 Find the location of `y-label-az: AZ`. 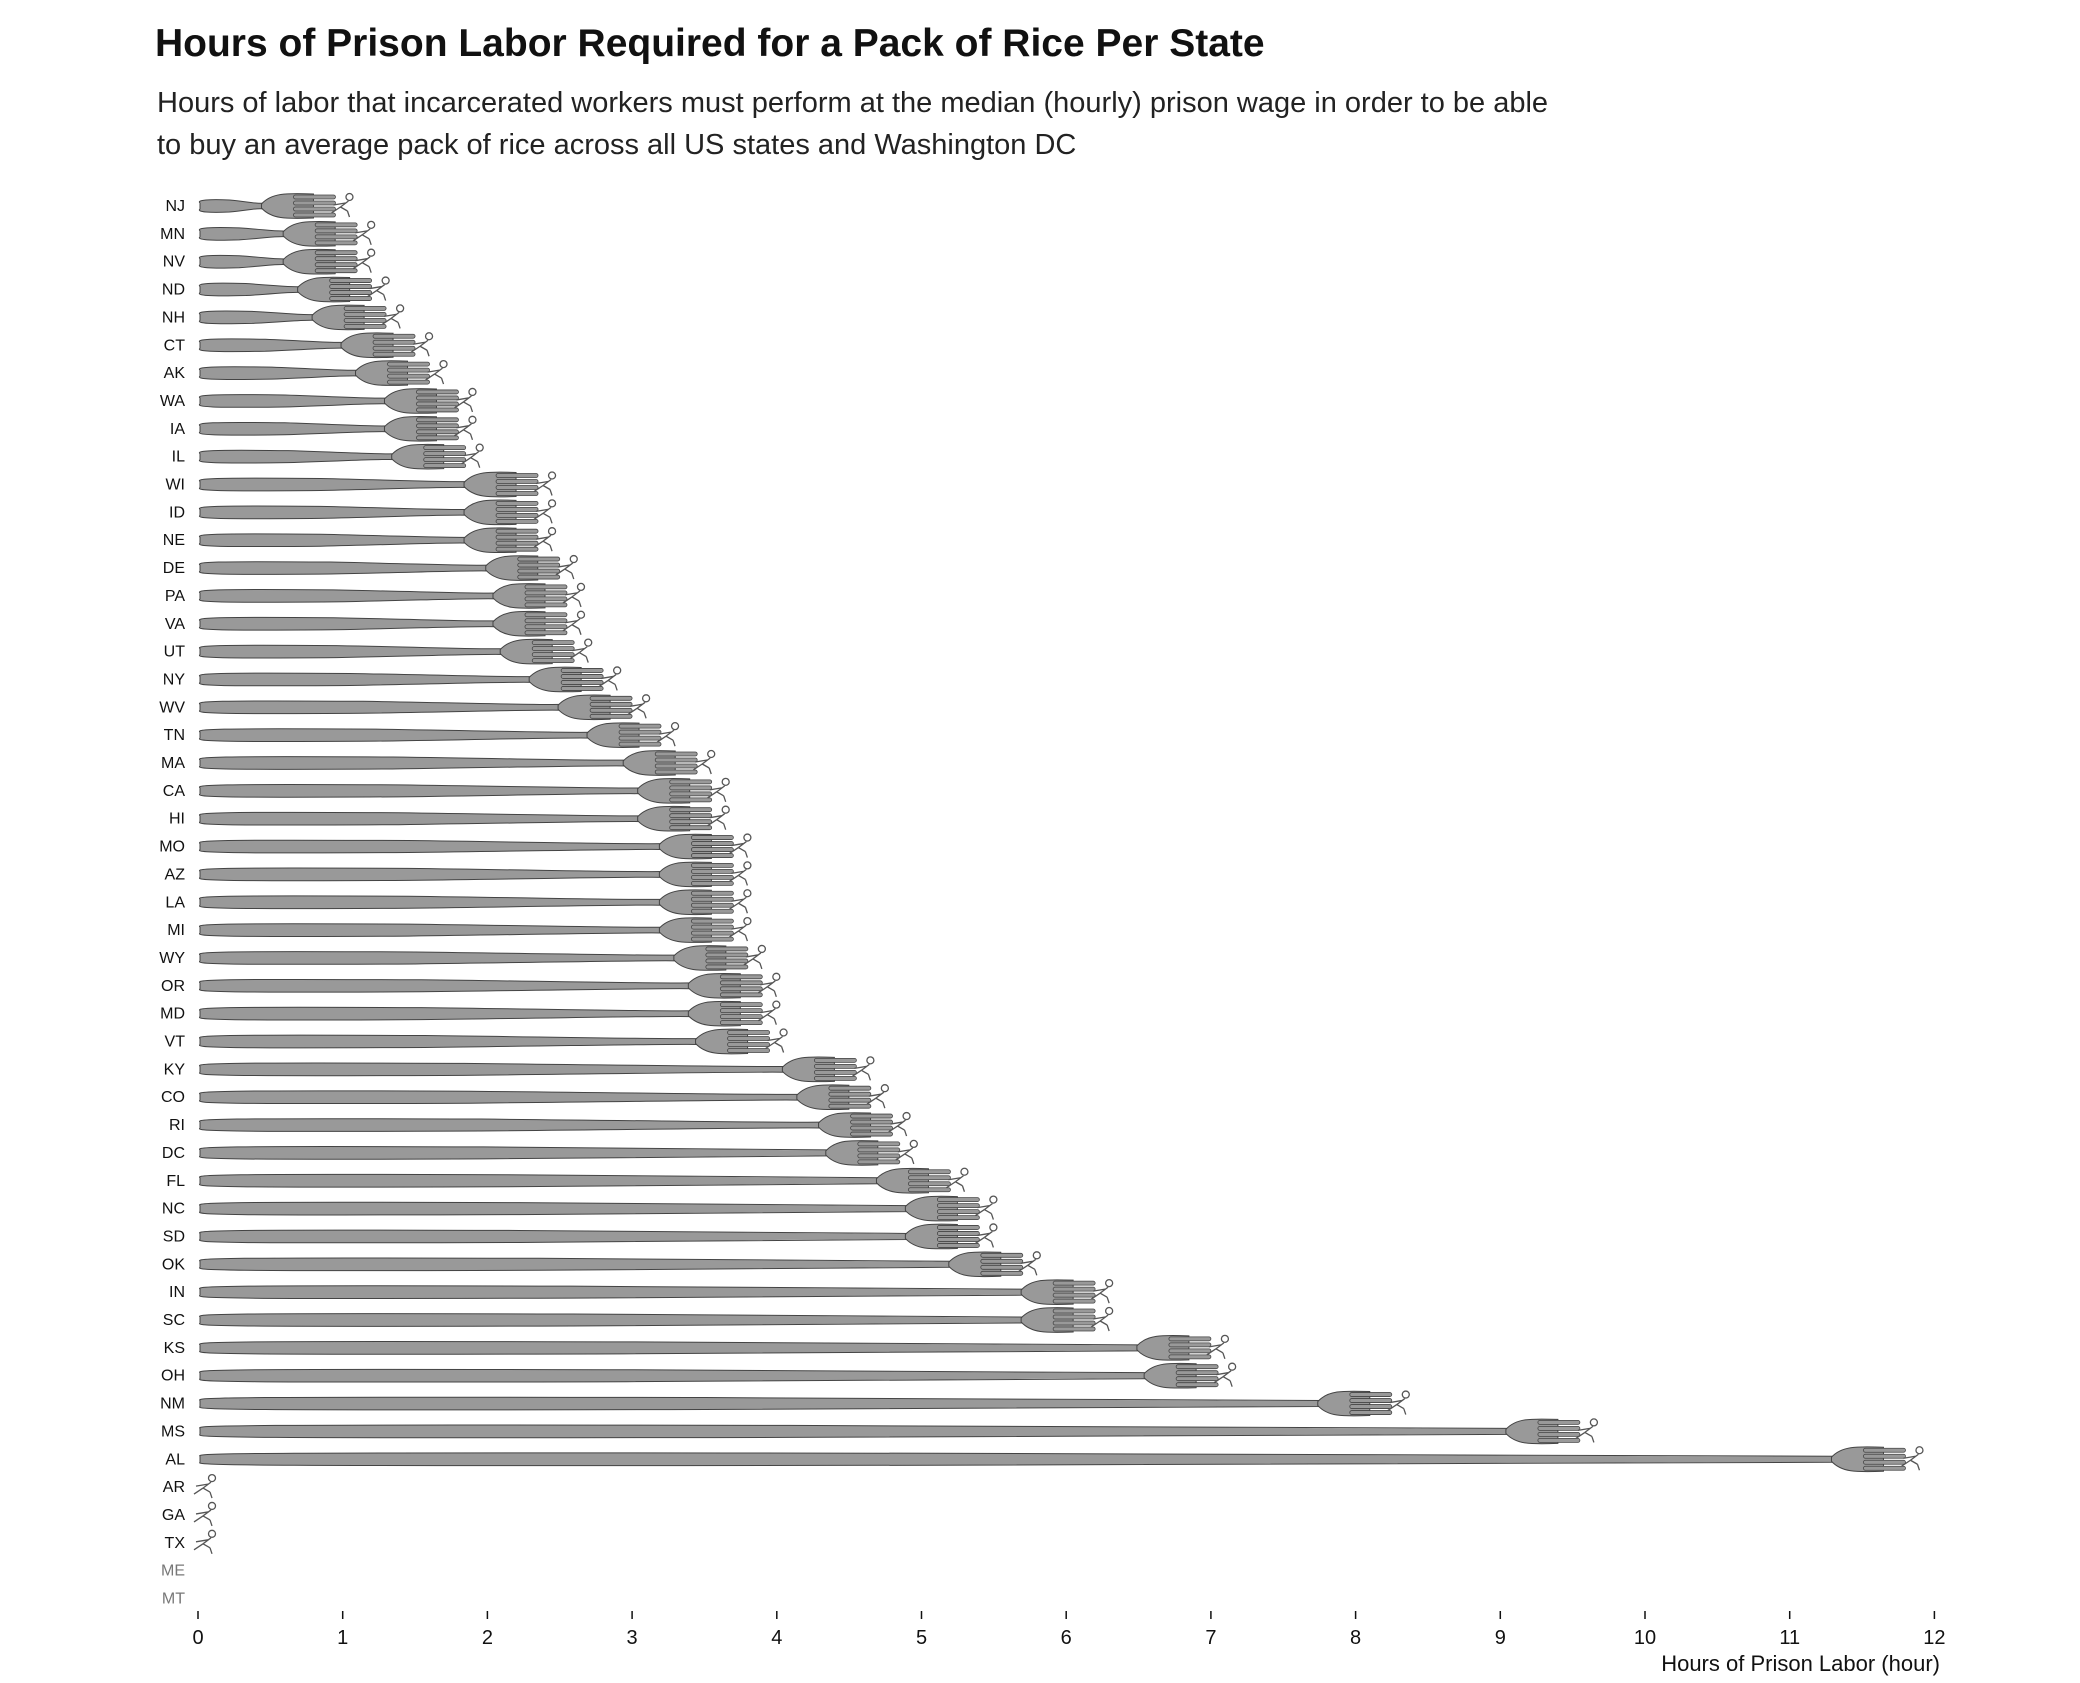

y-label-az: AZ is located at coordinates (175, 874).